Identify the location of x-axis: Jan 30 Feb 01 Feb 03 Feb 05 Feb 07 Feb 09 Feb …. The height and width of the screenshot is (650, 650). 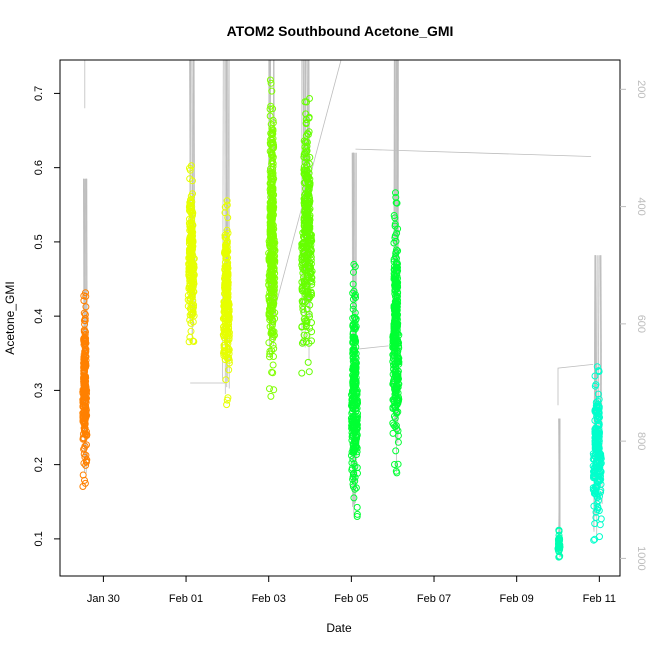
(351, 590).